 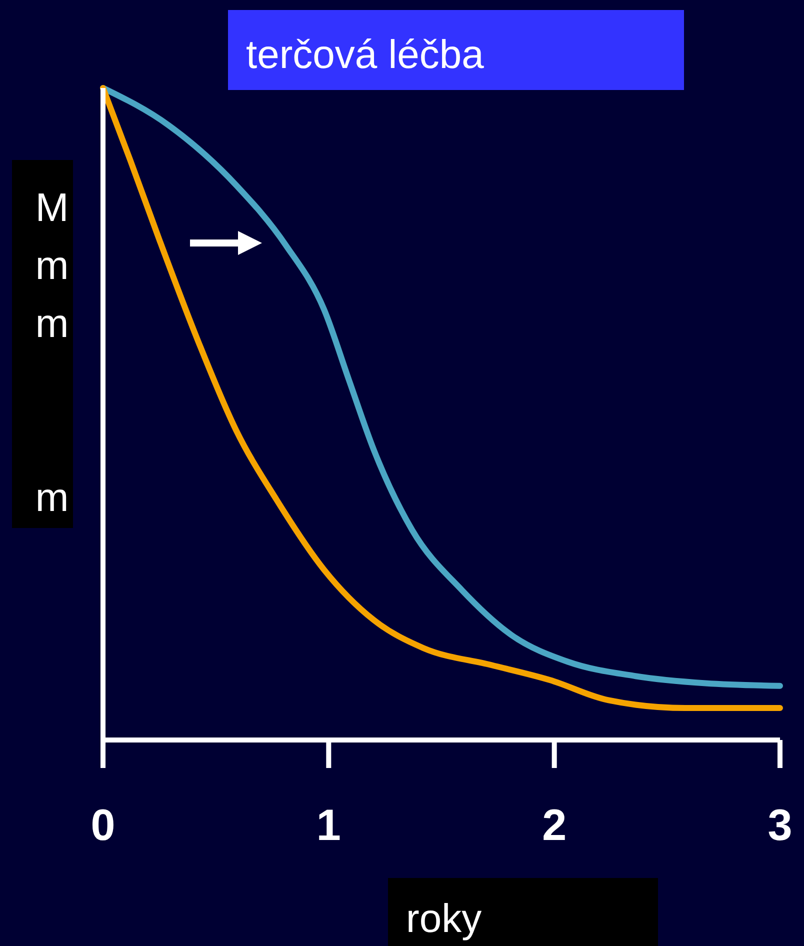 I want to click on x-tick-label: 2, so click(x=554, y=825).